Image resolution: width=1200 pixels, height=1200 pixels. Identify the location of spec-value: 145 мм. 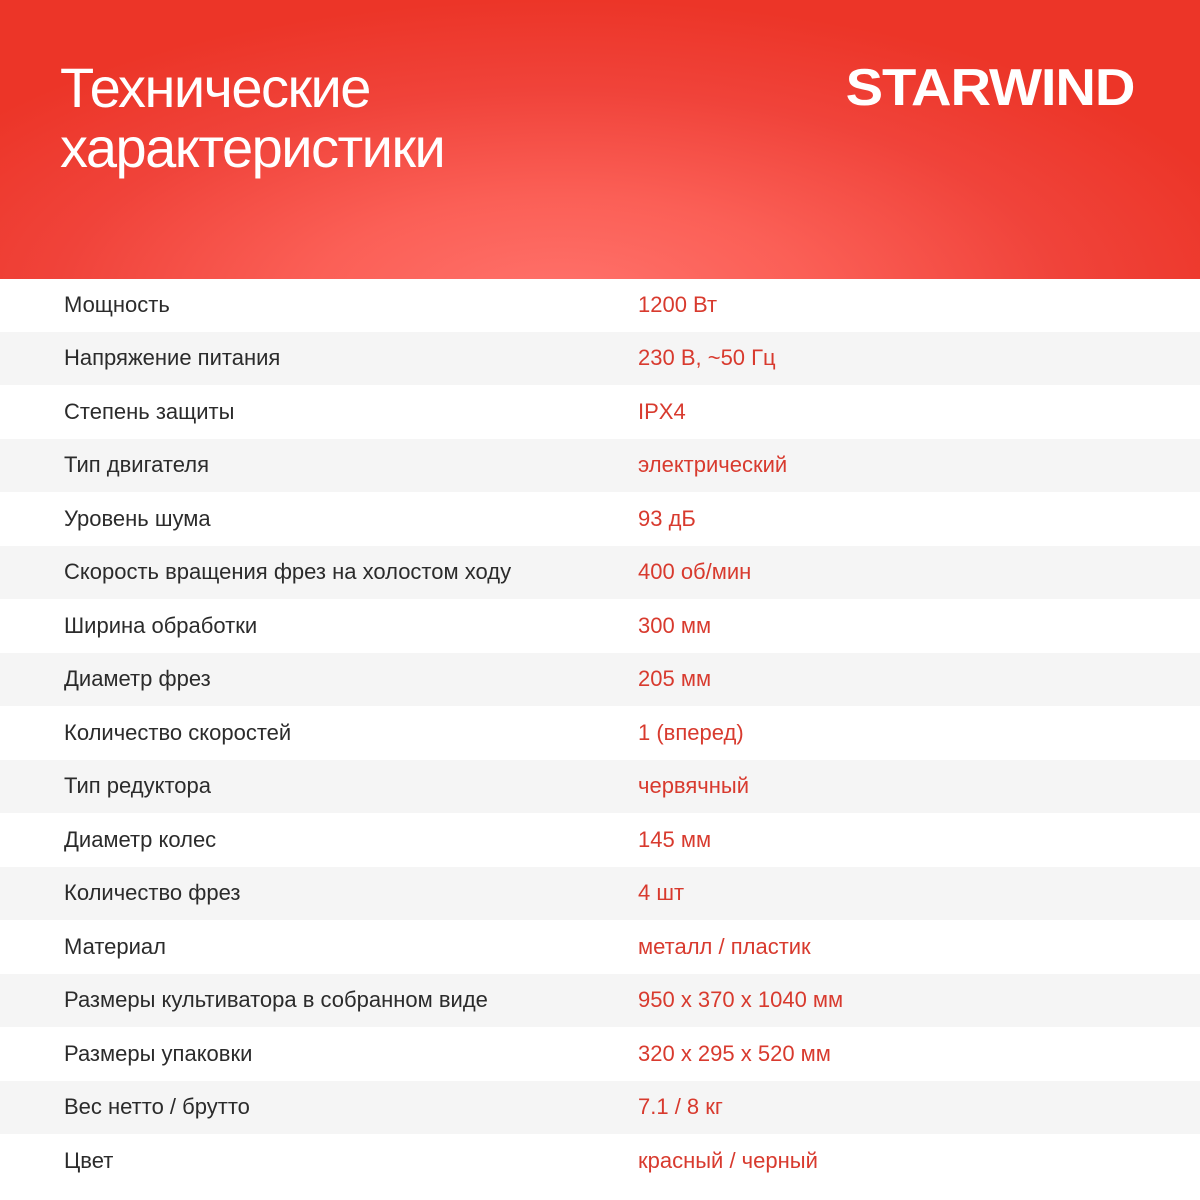
(675, 839).